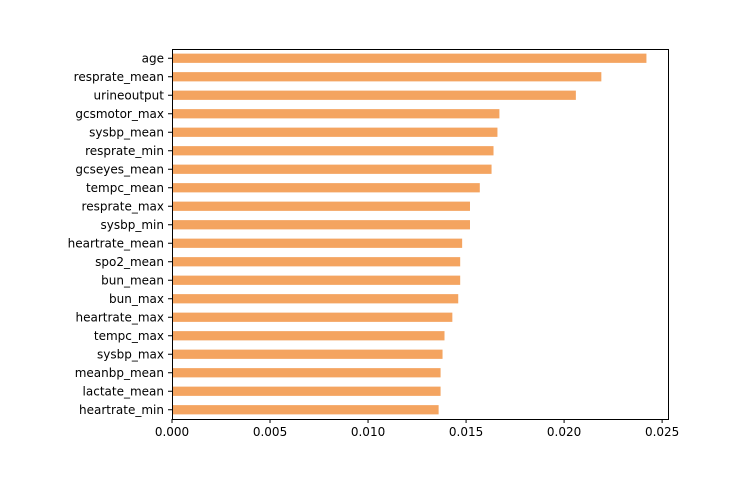 This screenshot has width=730, height=493. What do you see at coordinates (336, 114) in the screenshot?
I see `bar-gcsmotor_max` at bounding box center [336, 114].